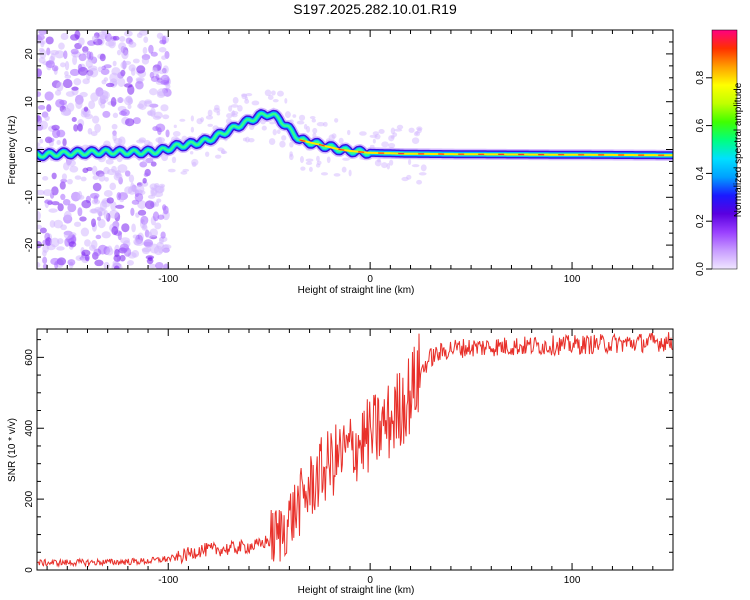  I want to click on colorbar-tick-label: 0.2, so click(700, 221).